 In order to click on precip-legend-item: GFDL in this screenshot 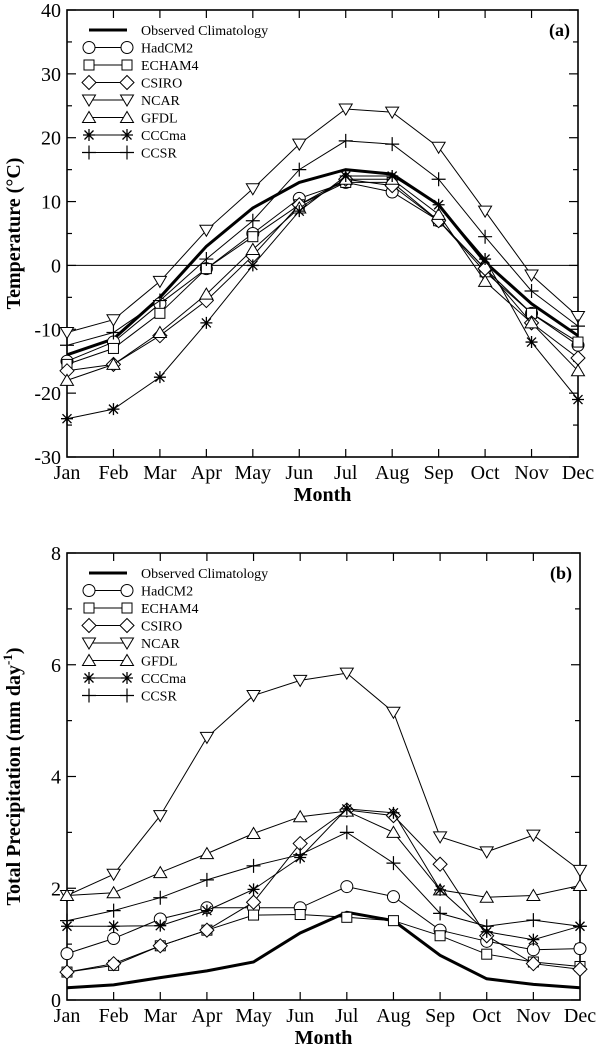, I will do `click(129, 661)`.